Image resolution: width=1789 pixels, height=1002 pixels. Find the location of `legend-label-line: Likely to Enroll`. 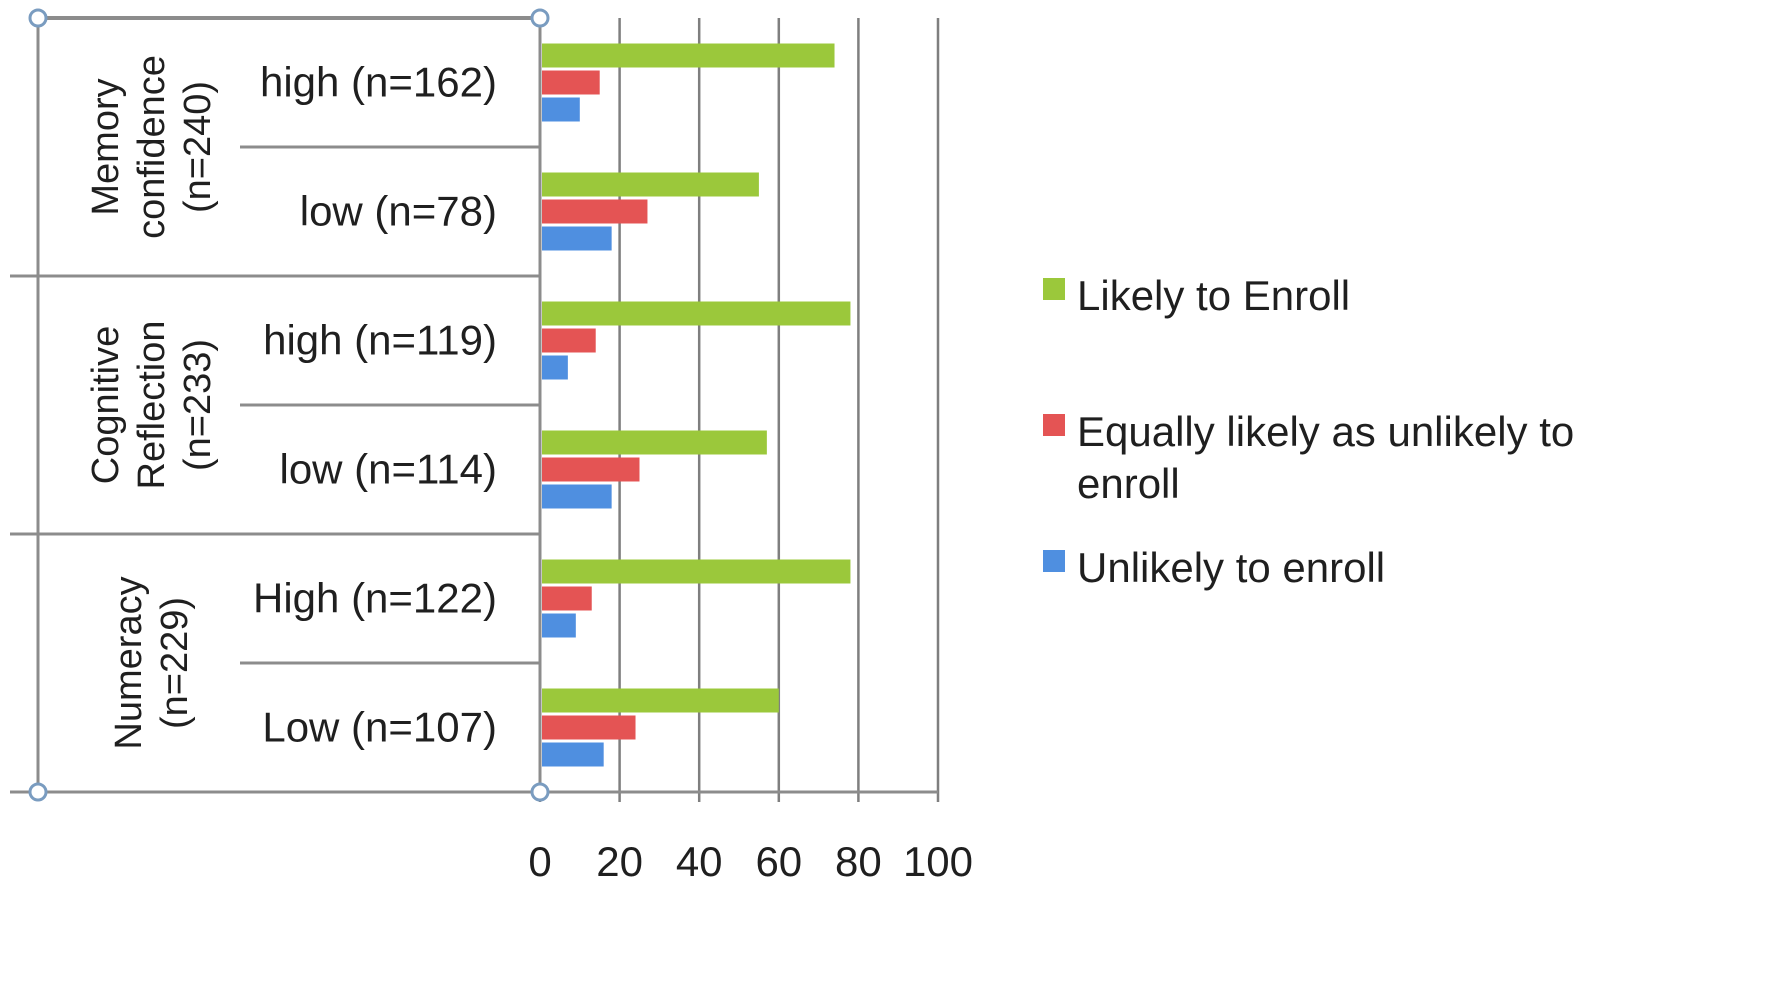

legend-label-line: Likely to Enroll is located at coordinates (1213, 295).